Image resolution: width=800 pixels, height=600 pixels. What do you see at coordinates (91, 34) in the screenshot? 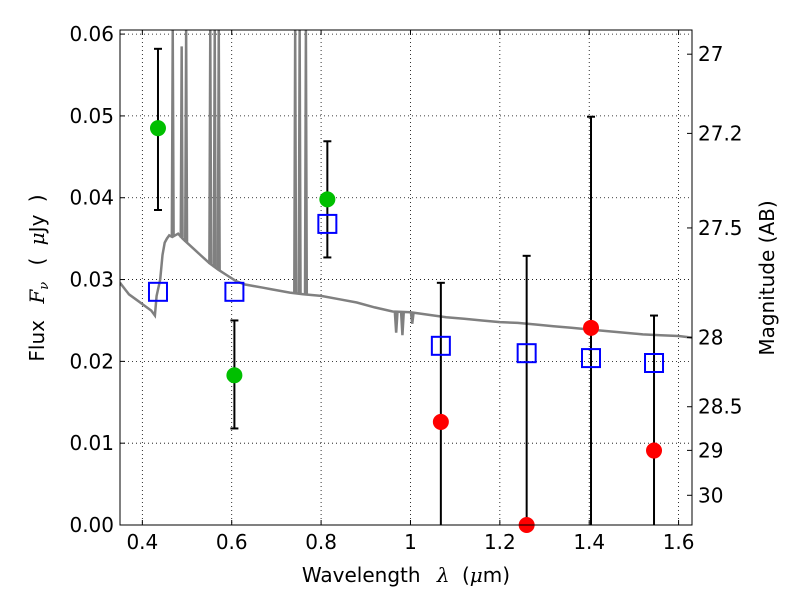
I see `y-tick-label: 0.06` at bounding box center [91, 34].